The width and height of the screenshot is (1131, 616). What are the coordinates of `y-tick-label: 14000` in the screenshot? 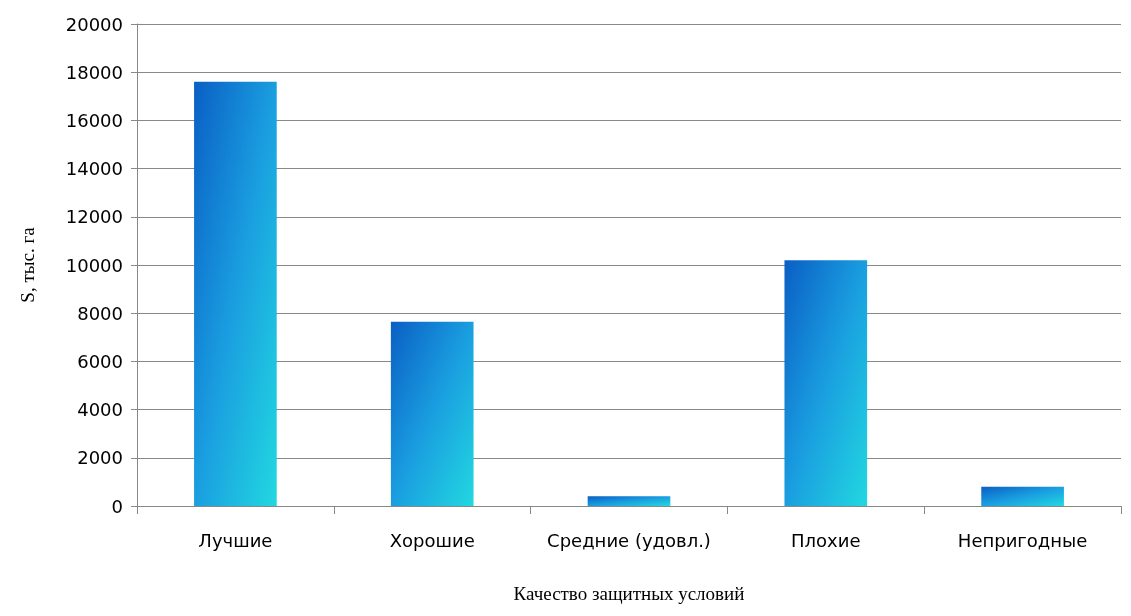 It's located at (94, 169).